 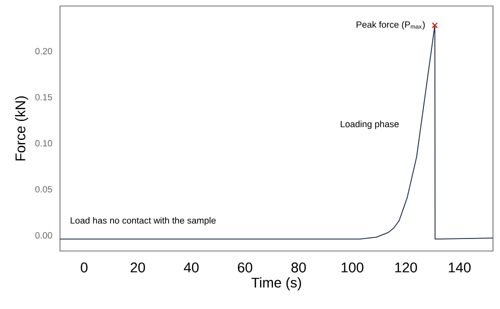 I want to click on x-tick-label: 0, so click(x=84, y=267).